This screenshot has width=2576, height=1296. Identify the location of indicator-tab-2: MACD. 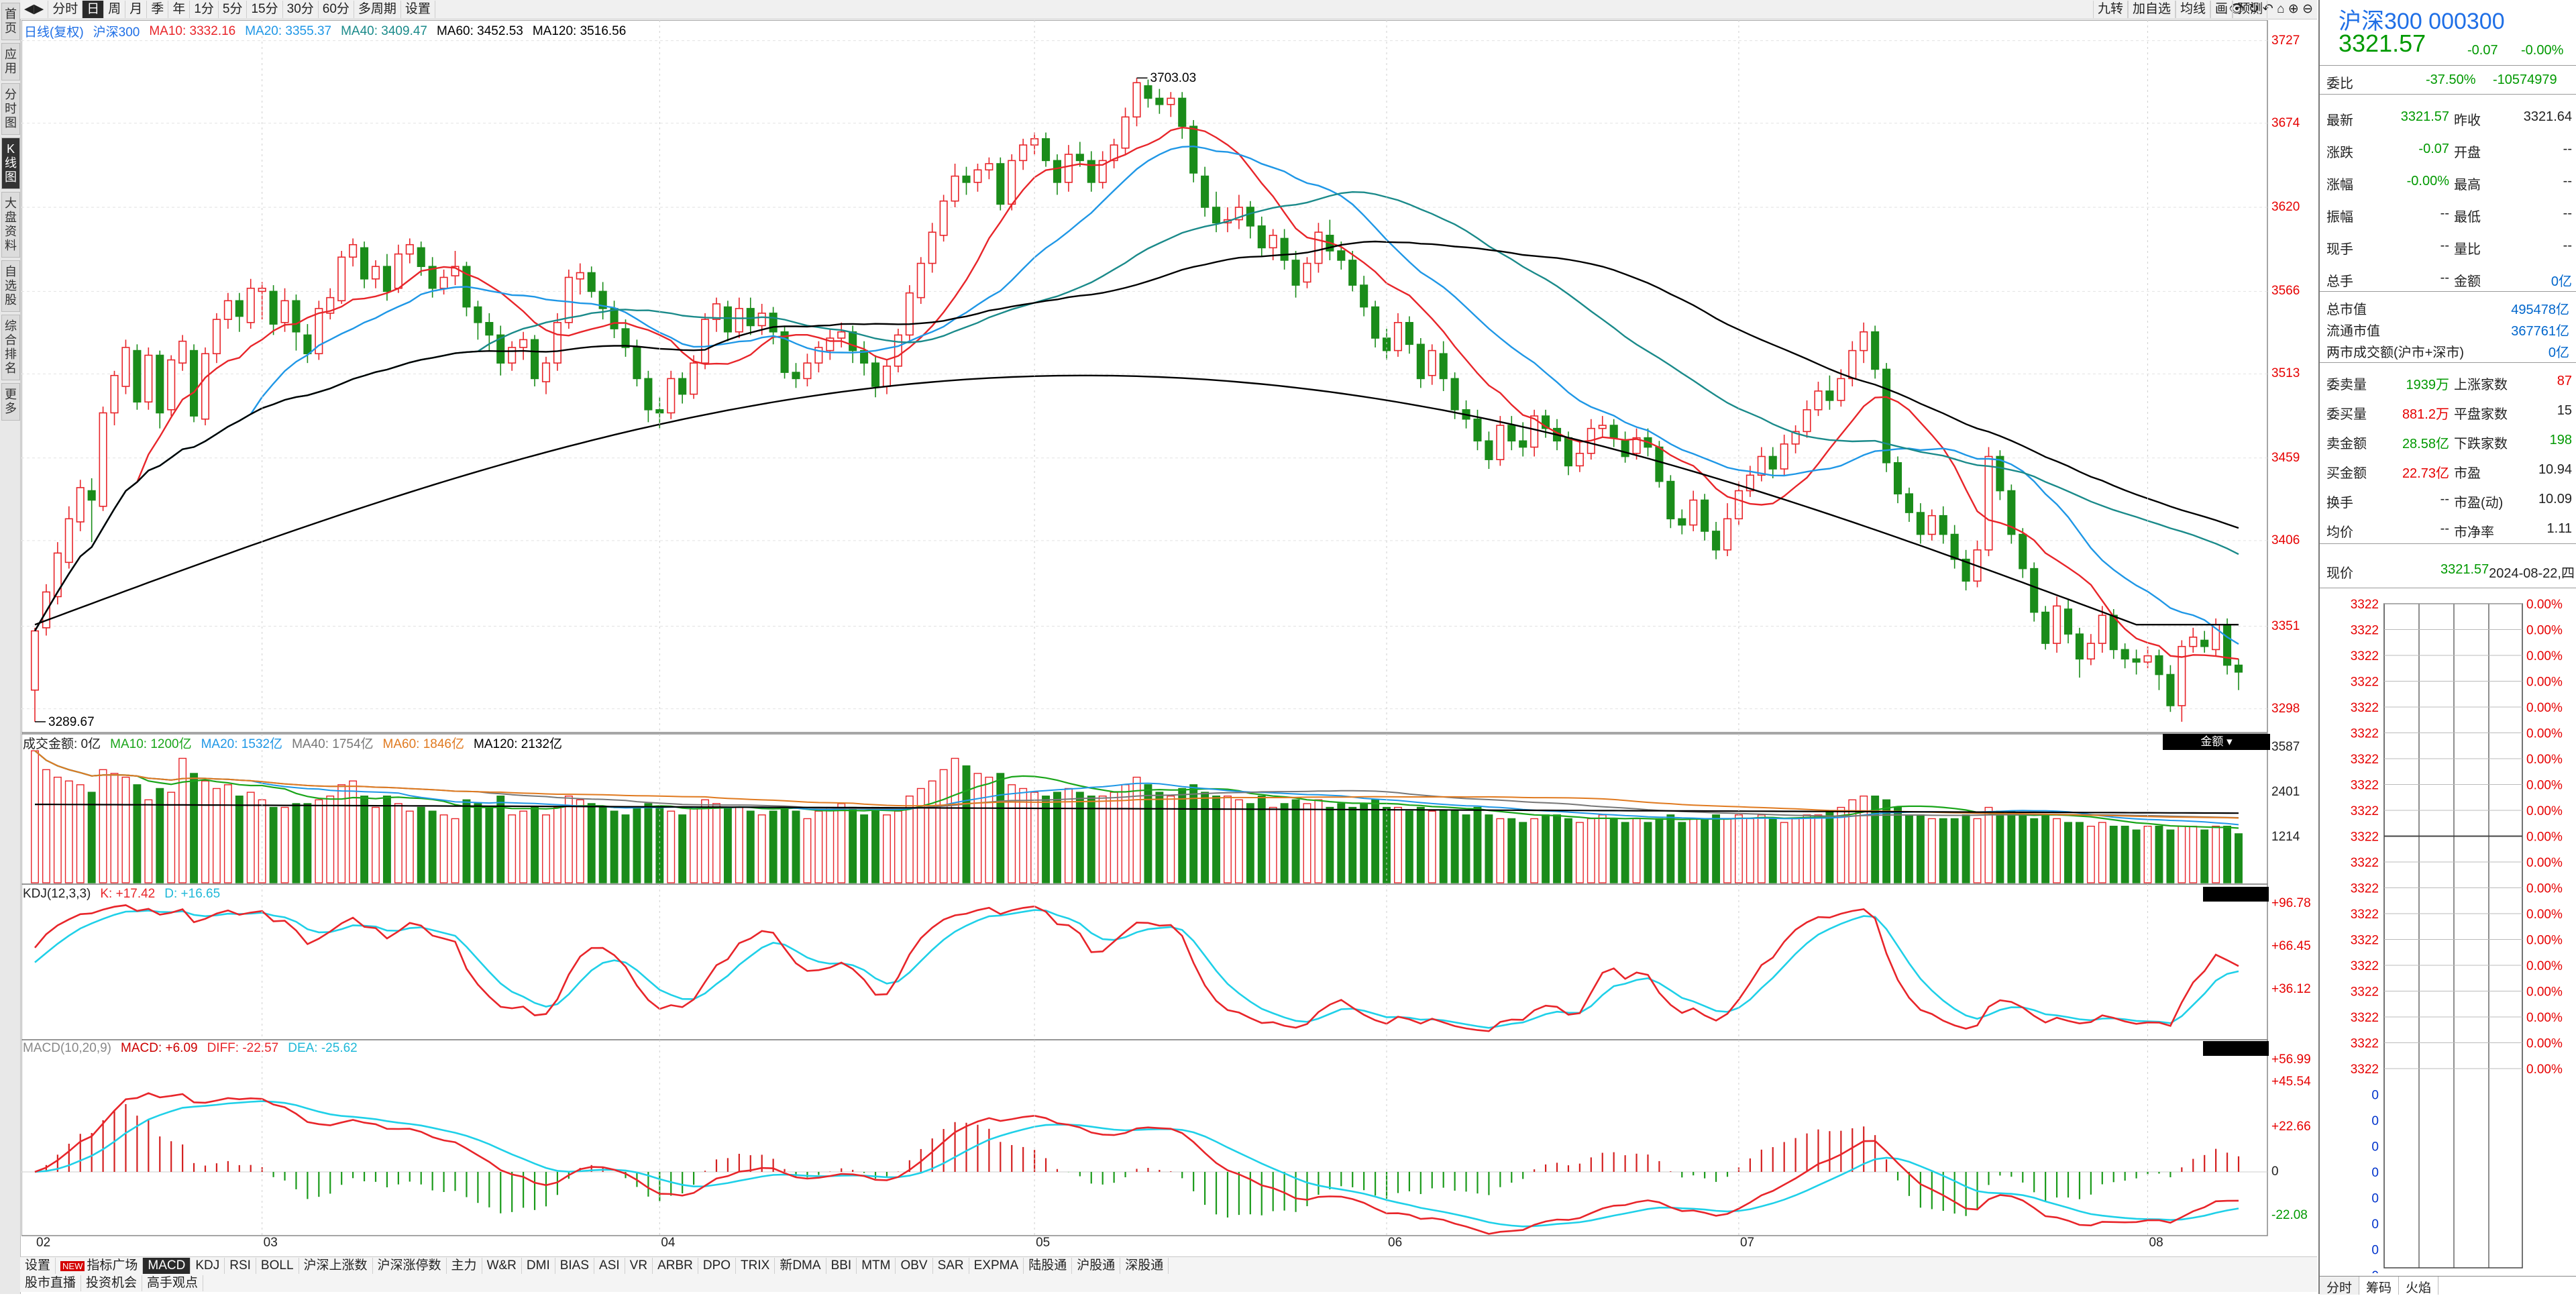
(167, 1266).